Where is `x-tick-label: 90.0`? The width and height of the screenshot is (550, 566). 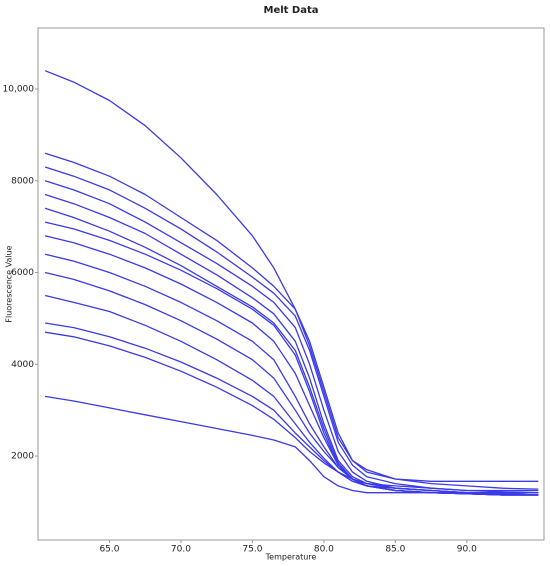 x-tick-label: 90.0 is located at coordinates (467, 550).